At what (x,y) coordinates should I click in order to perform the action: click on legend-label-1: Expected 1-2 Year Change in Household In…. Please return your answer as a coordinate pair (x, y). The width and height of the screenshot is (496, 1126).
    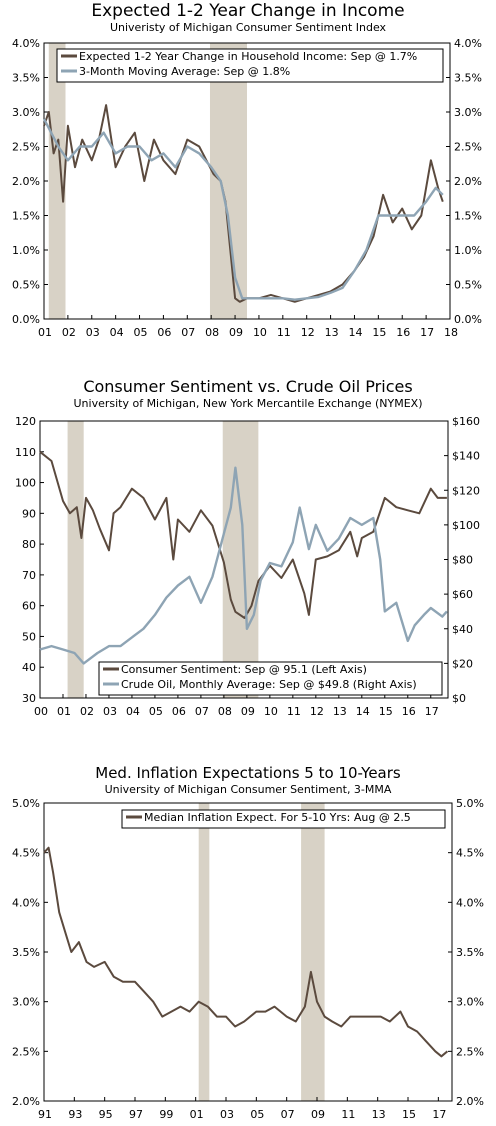
    Looking at the image, I should click on (248, 56).